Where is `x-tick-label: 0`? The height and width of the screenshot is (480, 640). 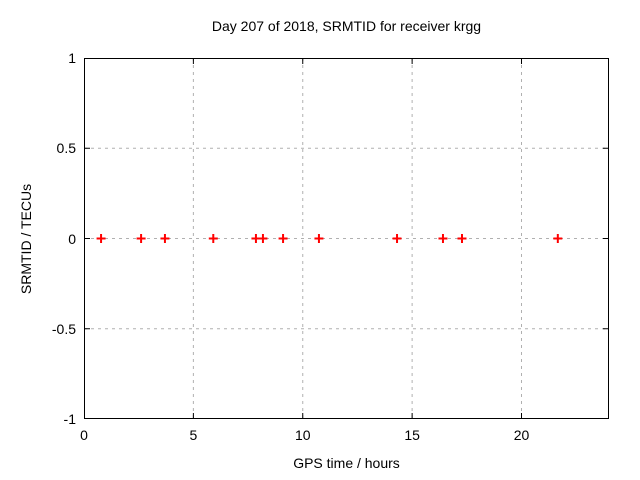
x-tick-label: 0 is located at coordinates (84, 435).